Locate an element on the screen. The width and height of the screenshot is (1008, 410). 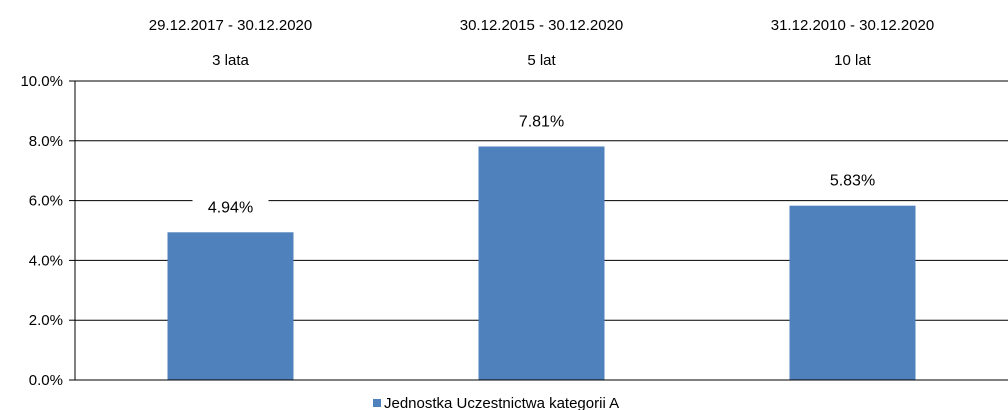
bar-value-label: 5.83% is located at coordinates (852, 181).